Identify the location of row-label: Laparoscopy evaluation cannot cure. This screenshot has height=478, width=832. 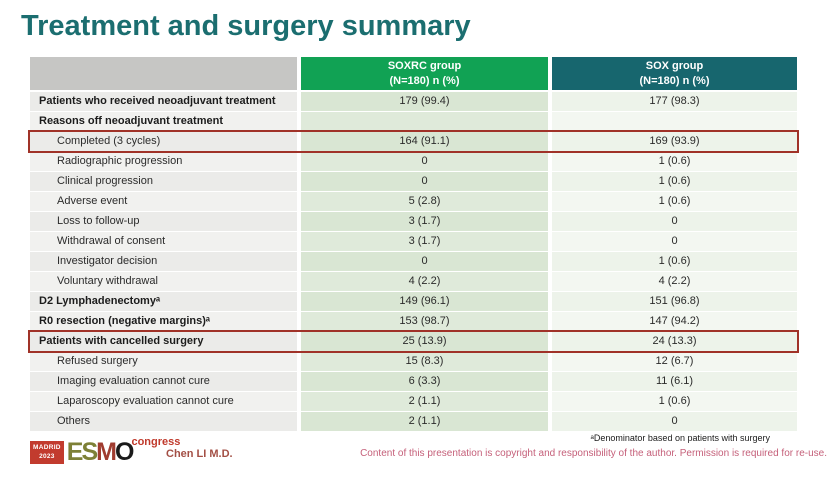
(163, 401).